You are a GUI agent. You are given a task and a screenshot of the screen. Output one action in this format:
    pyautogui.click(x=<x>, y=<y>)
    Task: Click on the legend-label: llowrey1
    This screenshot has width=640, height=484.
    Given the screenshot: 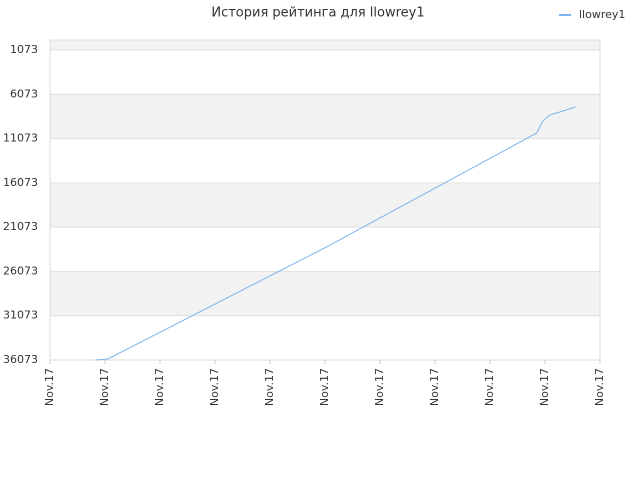 What is the action you would take?
    pyautogui.click(x=602, y=14)
    